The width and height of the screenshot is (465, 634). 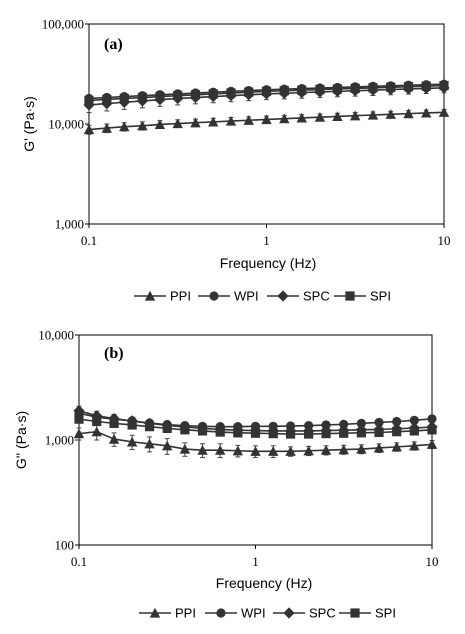 What do you see at coordinates (69, 224) in the screenshot?
I see `y-tick-label: 1,000` at bounding box center [69, 224].